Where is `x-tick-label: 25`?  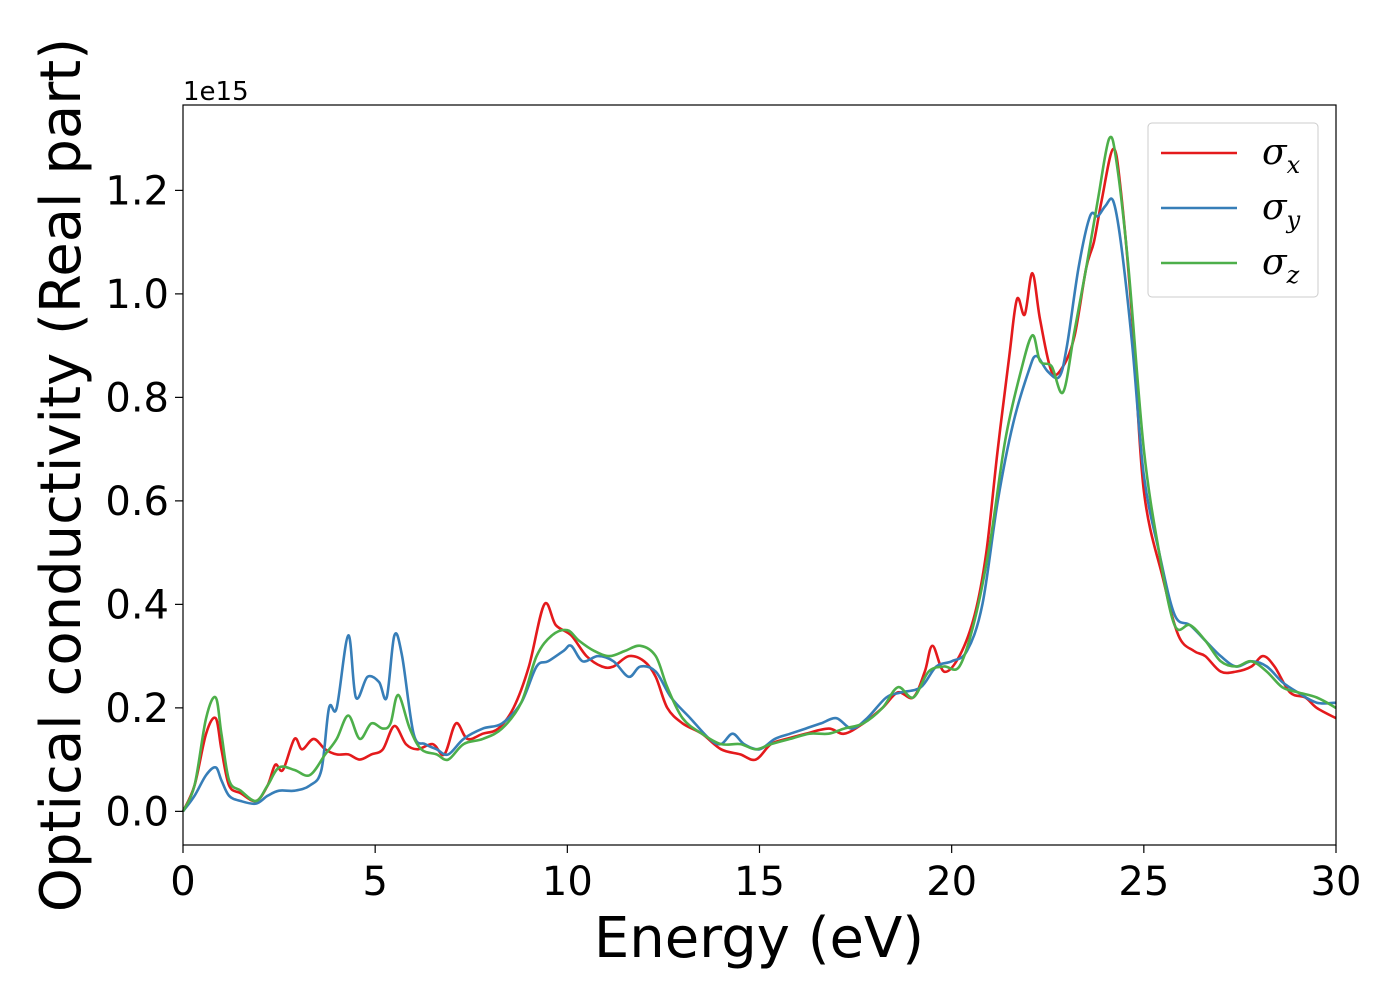
x-tick-label: 25 is located at coordinates (1143, 882).